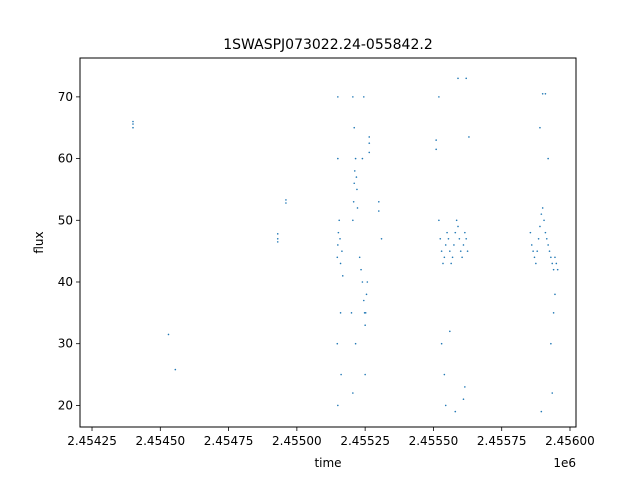  What do you see at coordinates (92, 441) in the screenshot?
I see `x-tick-label: 2.45425` at bounding box center [92, 441].